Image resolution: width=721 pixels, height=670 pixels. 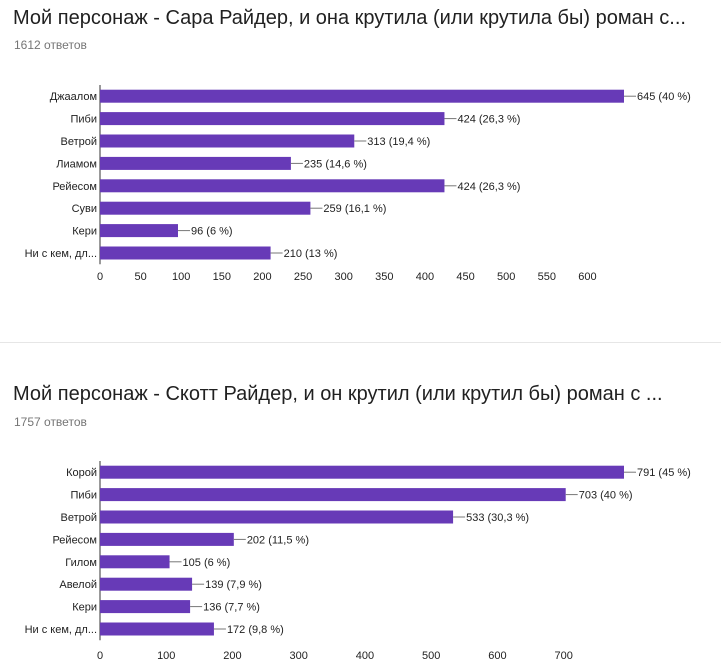 What do you see at coordinates (664, 97) in the screenshot?
I see `data-label: 645 (40 %)` at bounding box center [664, 97].